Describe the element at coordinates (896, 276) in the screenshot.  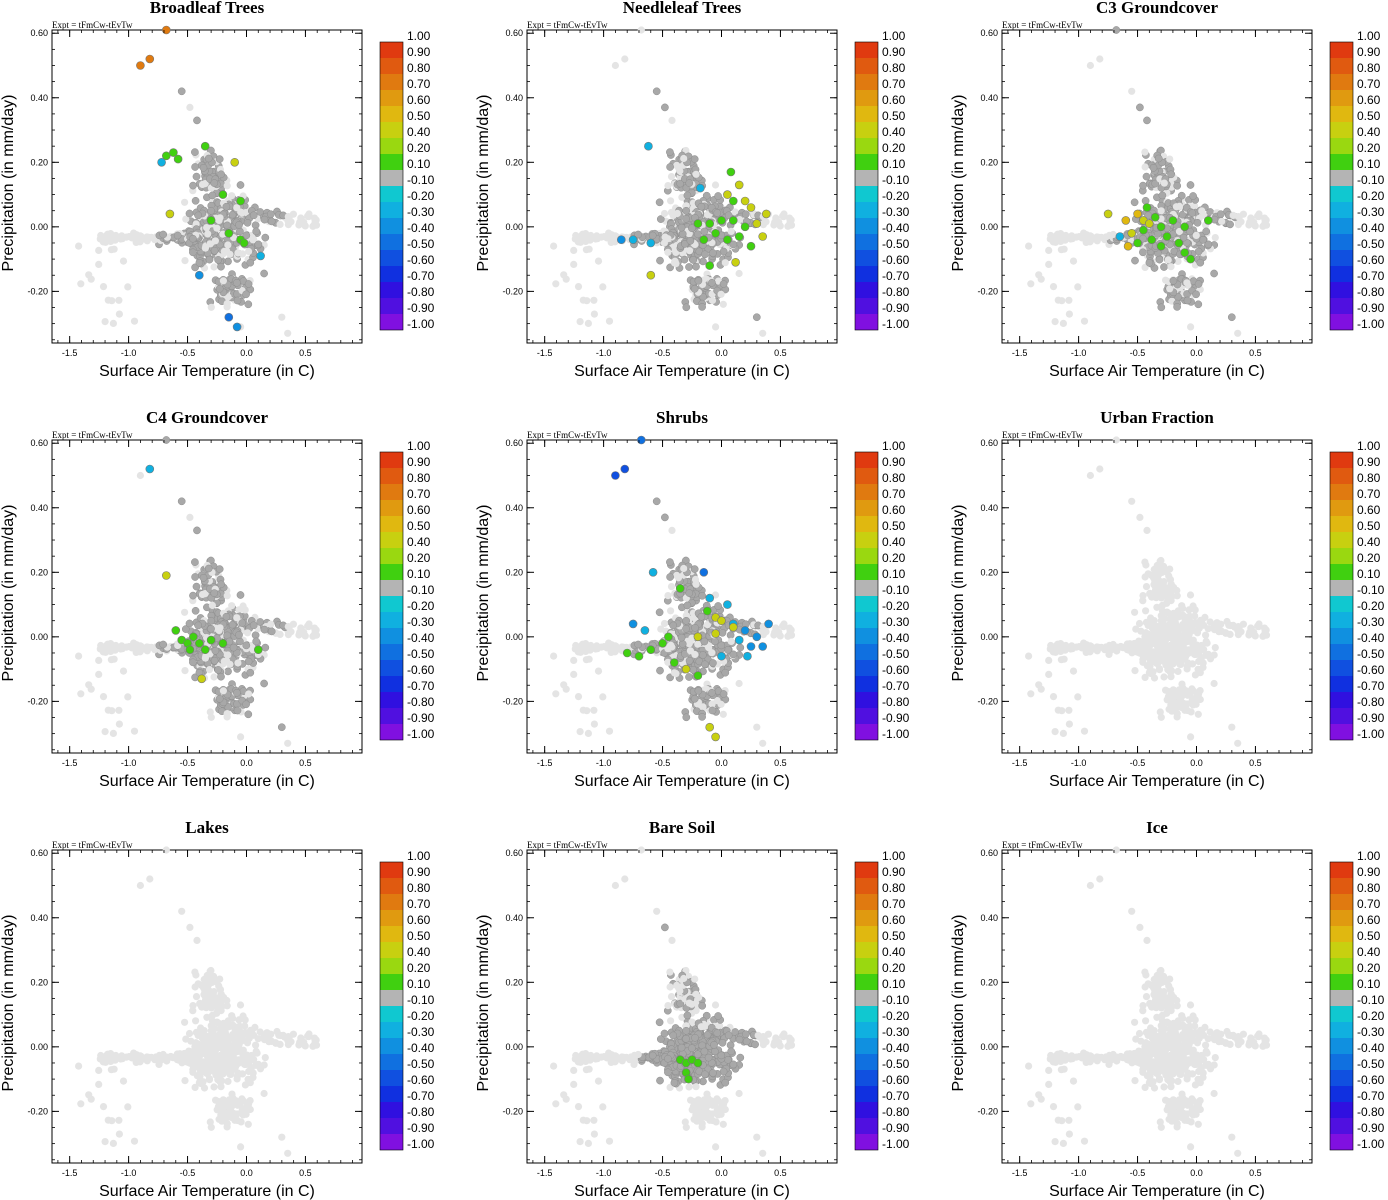
I see `colorbar-label: -0.70` at that location.